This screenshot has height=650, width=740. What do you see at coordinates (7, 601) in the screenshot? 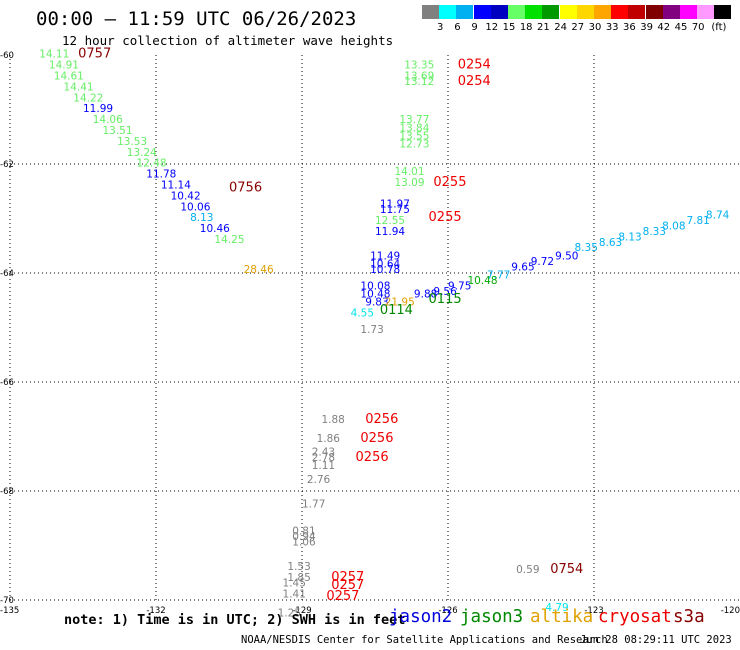
I see `latitude-tick-label: -70` at bounding box center [7, 601].